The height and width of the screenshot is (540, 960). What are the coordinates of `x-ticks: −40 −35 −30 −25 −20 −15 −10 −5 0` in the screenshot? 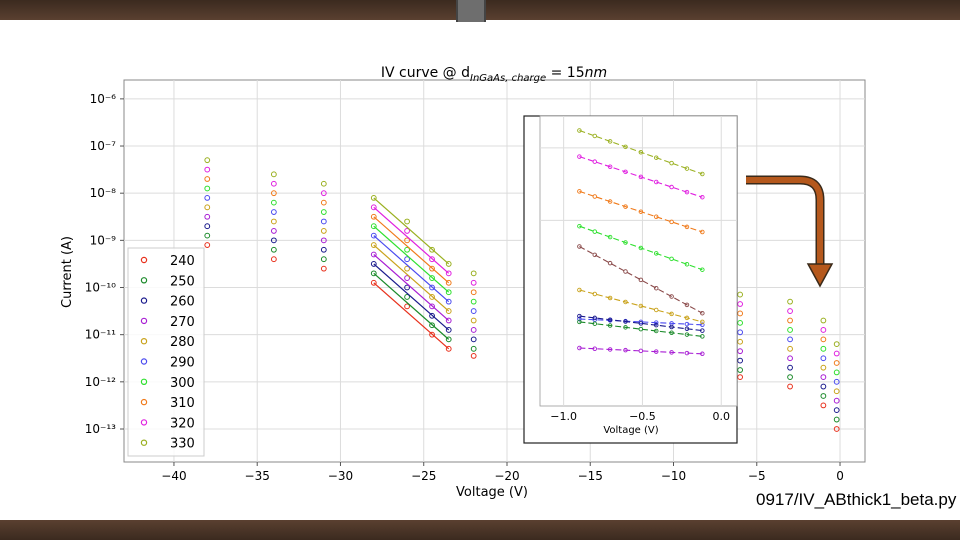 It's located at (502, 472).